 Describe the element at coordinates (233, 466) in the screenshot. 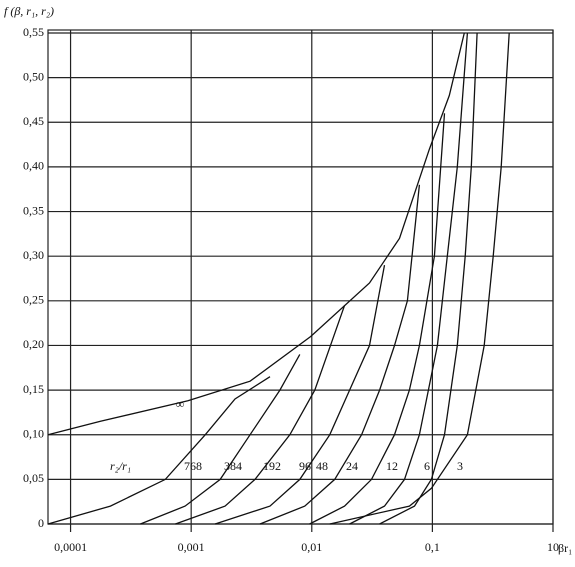

I see `curve-label: 384` at that location.